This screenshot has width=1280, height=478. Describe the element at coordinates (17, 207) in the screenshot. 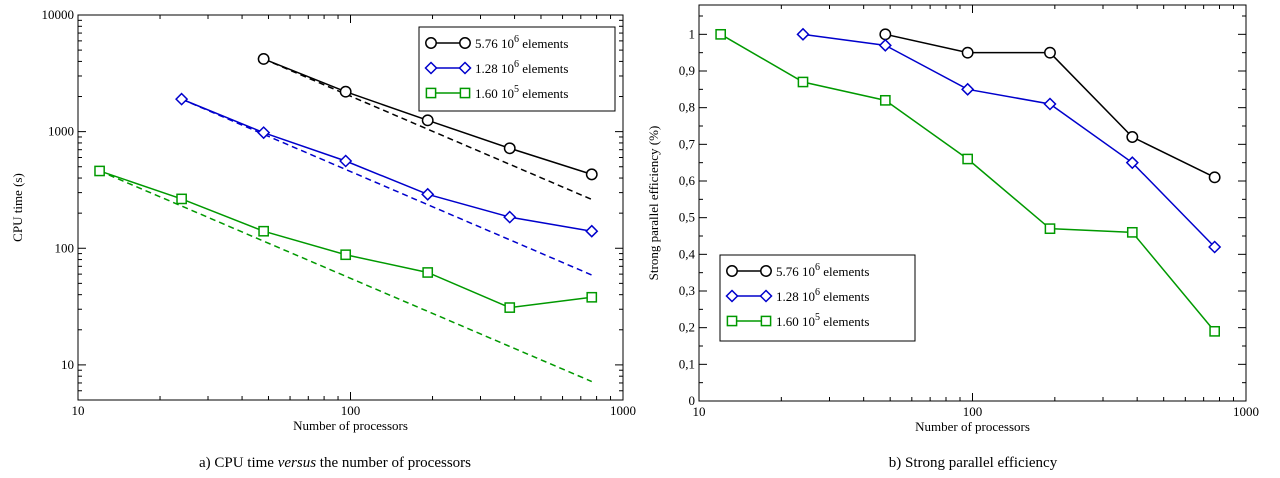

I see `y-axis-title: CPU time (s)` at that location.